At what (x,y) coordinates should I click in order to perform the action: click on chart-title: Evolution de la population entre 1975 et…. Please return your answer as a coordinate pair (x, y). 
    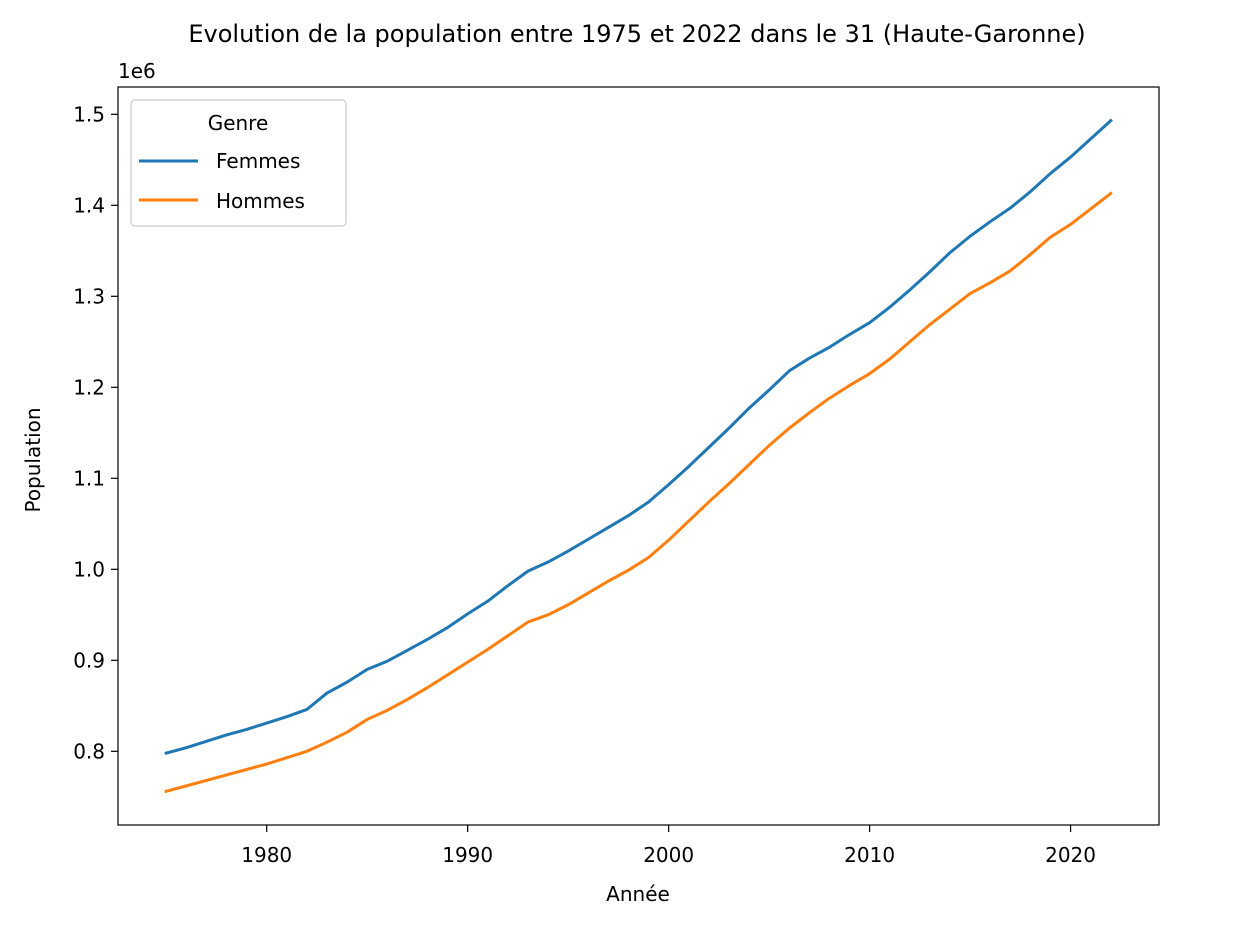
    Looking at the image, I should click on (636, 34).